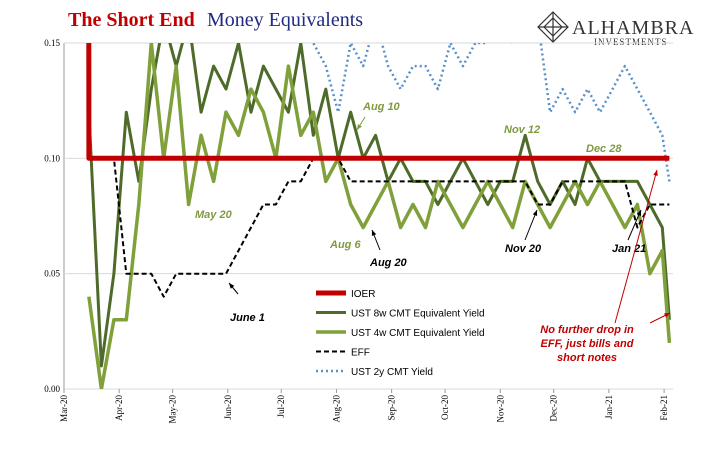  I want to click on legend-label: IOER, so click(363, 294).